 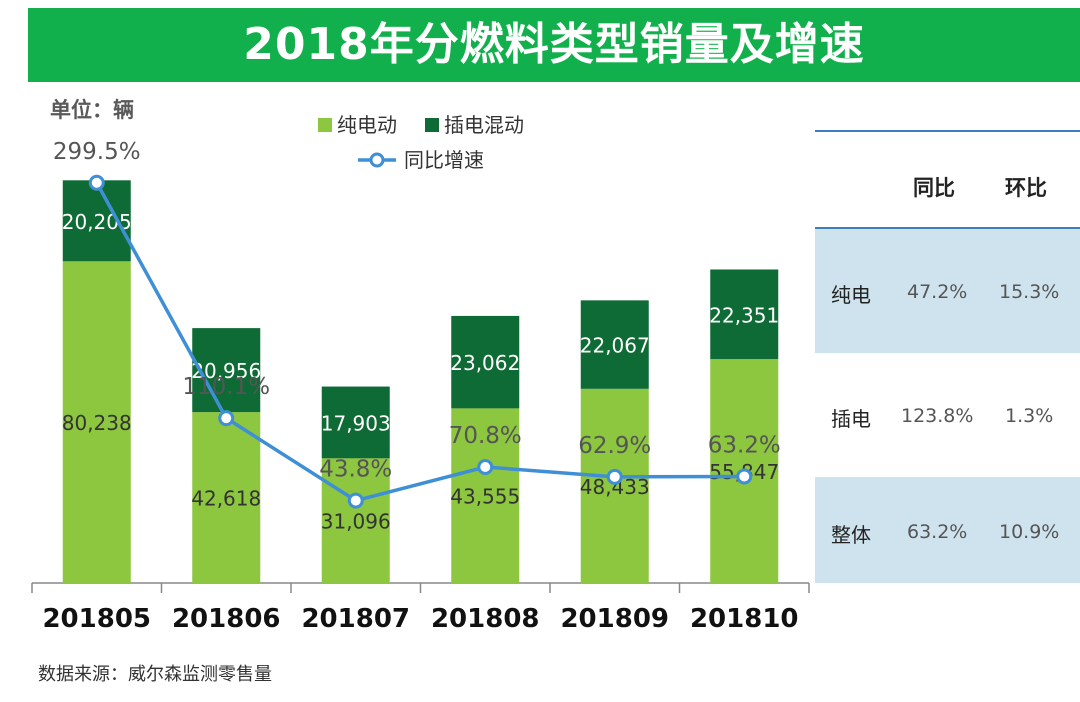 I want to click on table-top-rule, so click(x=947, y=131).